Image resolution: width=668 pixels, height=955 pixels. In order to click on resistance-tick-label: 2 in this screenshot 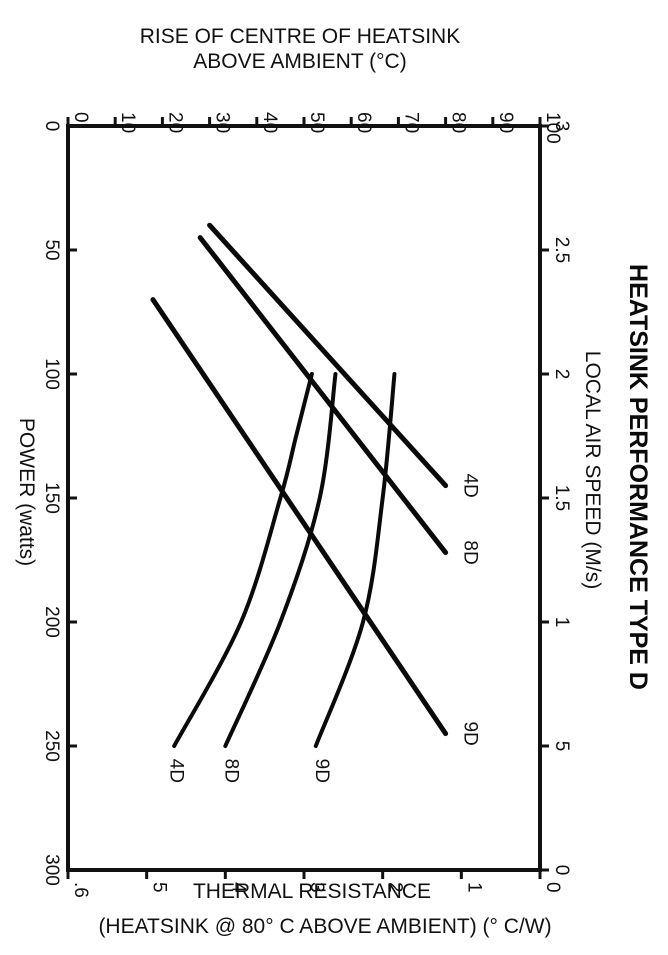, I will do `click(395, 887)`.